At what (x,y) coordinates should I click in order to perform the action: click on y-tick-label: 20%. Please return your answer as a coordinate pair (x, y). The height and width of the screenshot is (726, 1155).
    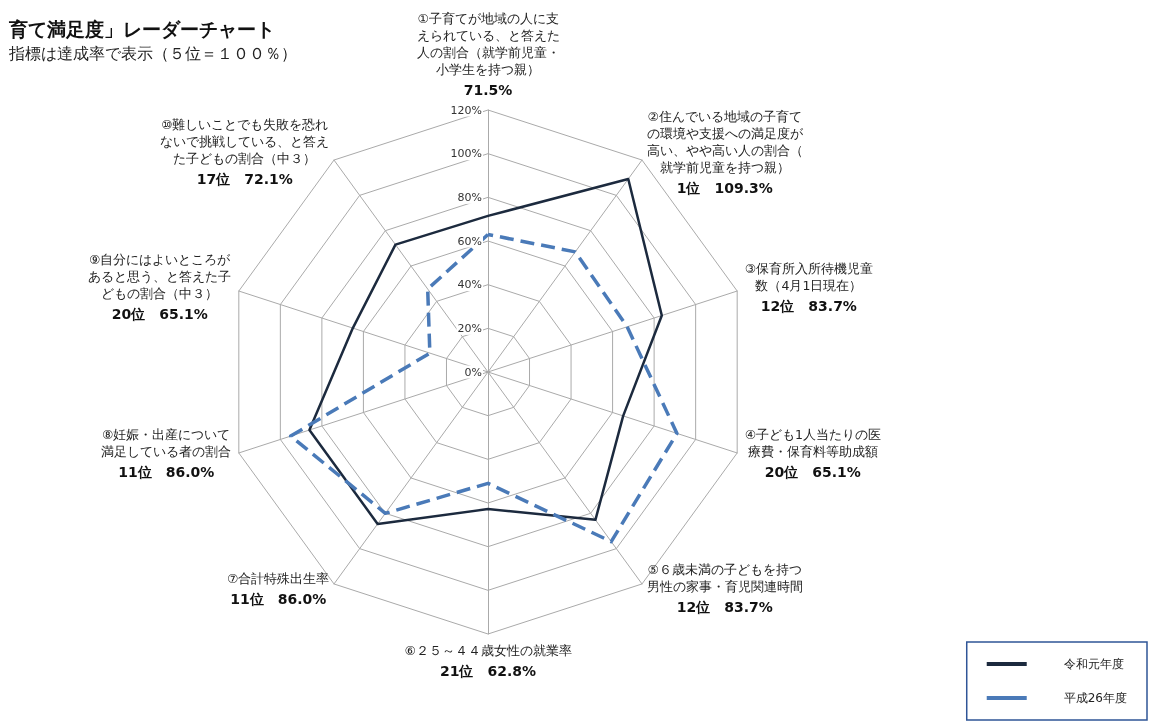
    Looking at the image, I should click on (469, 328).